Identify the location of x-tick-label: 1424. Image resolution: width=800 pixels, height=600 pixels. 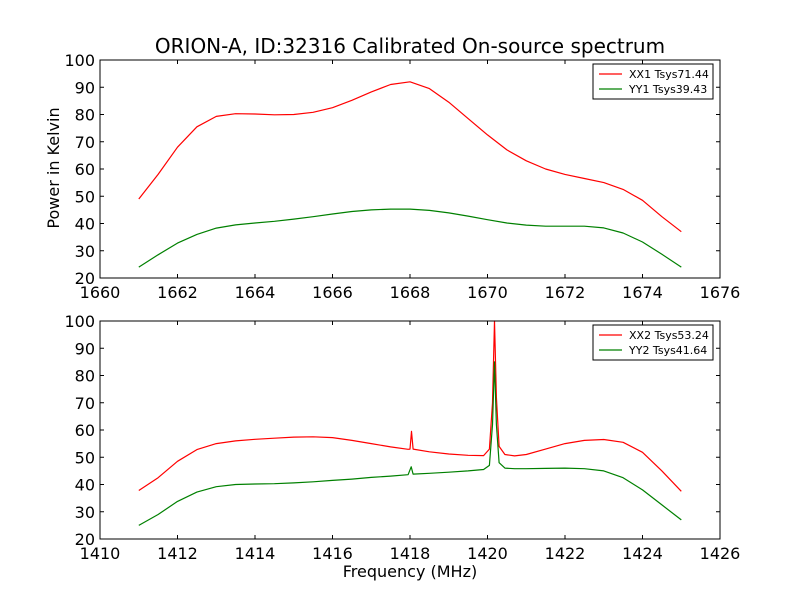
(642, 553).